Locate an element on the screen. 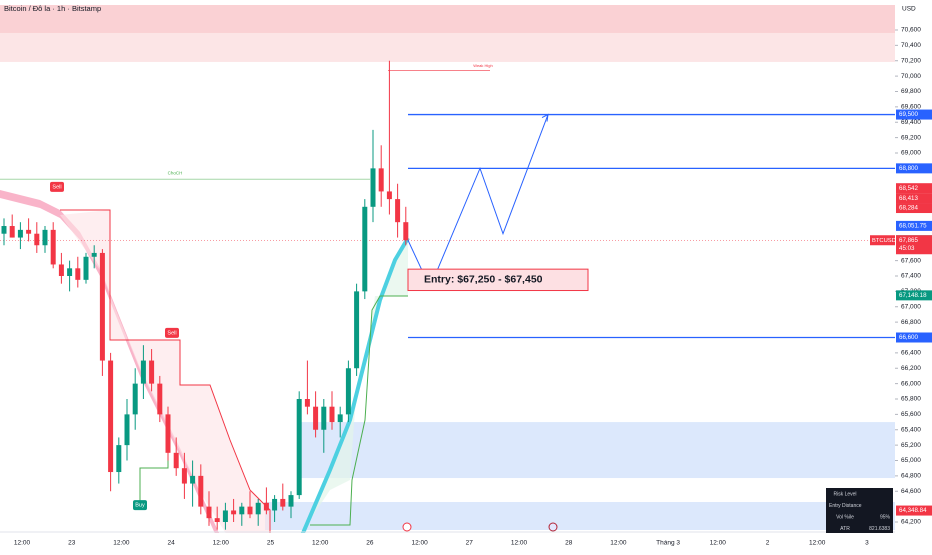  y-tick-label: 67,400 is located at coordinates (911, 276).